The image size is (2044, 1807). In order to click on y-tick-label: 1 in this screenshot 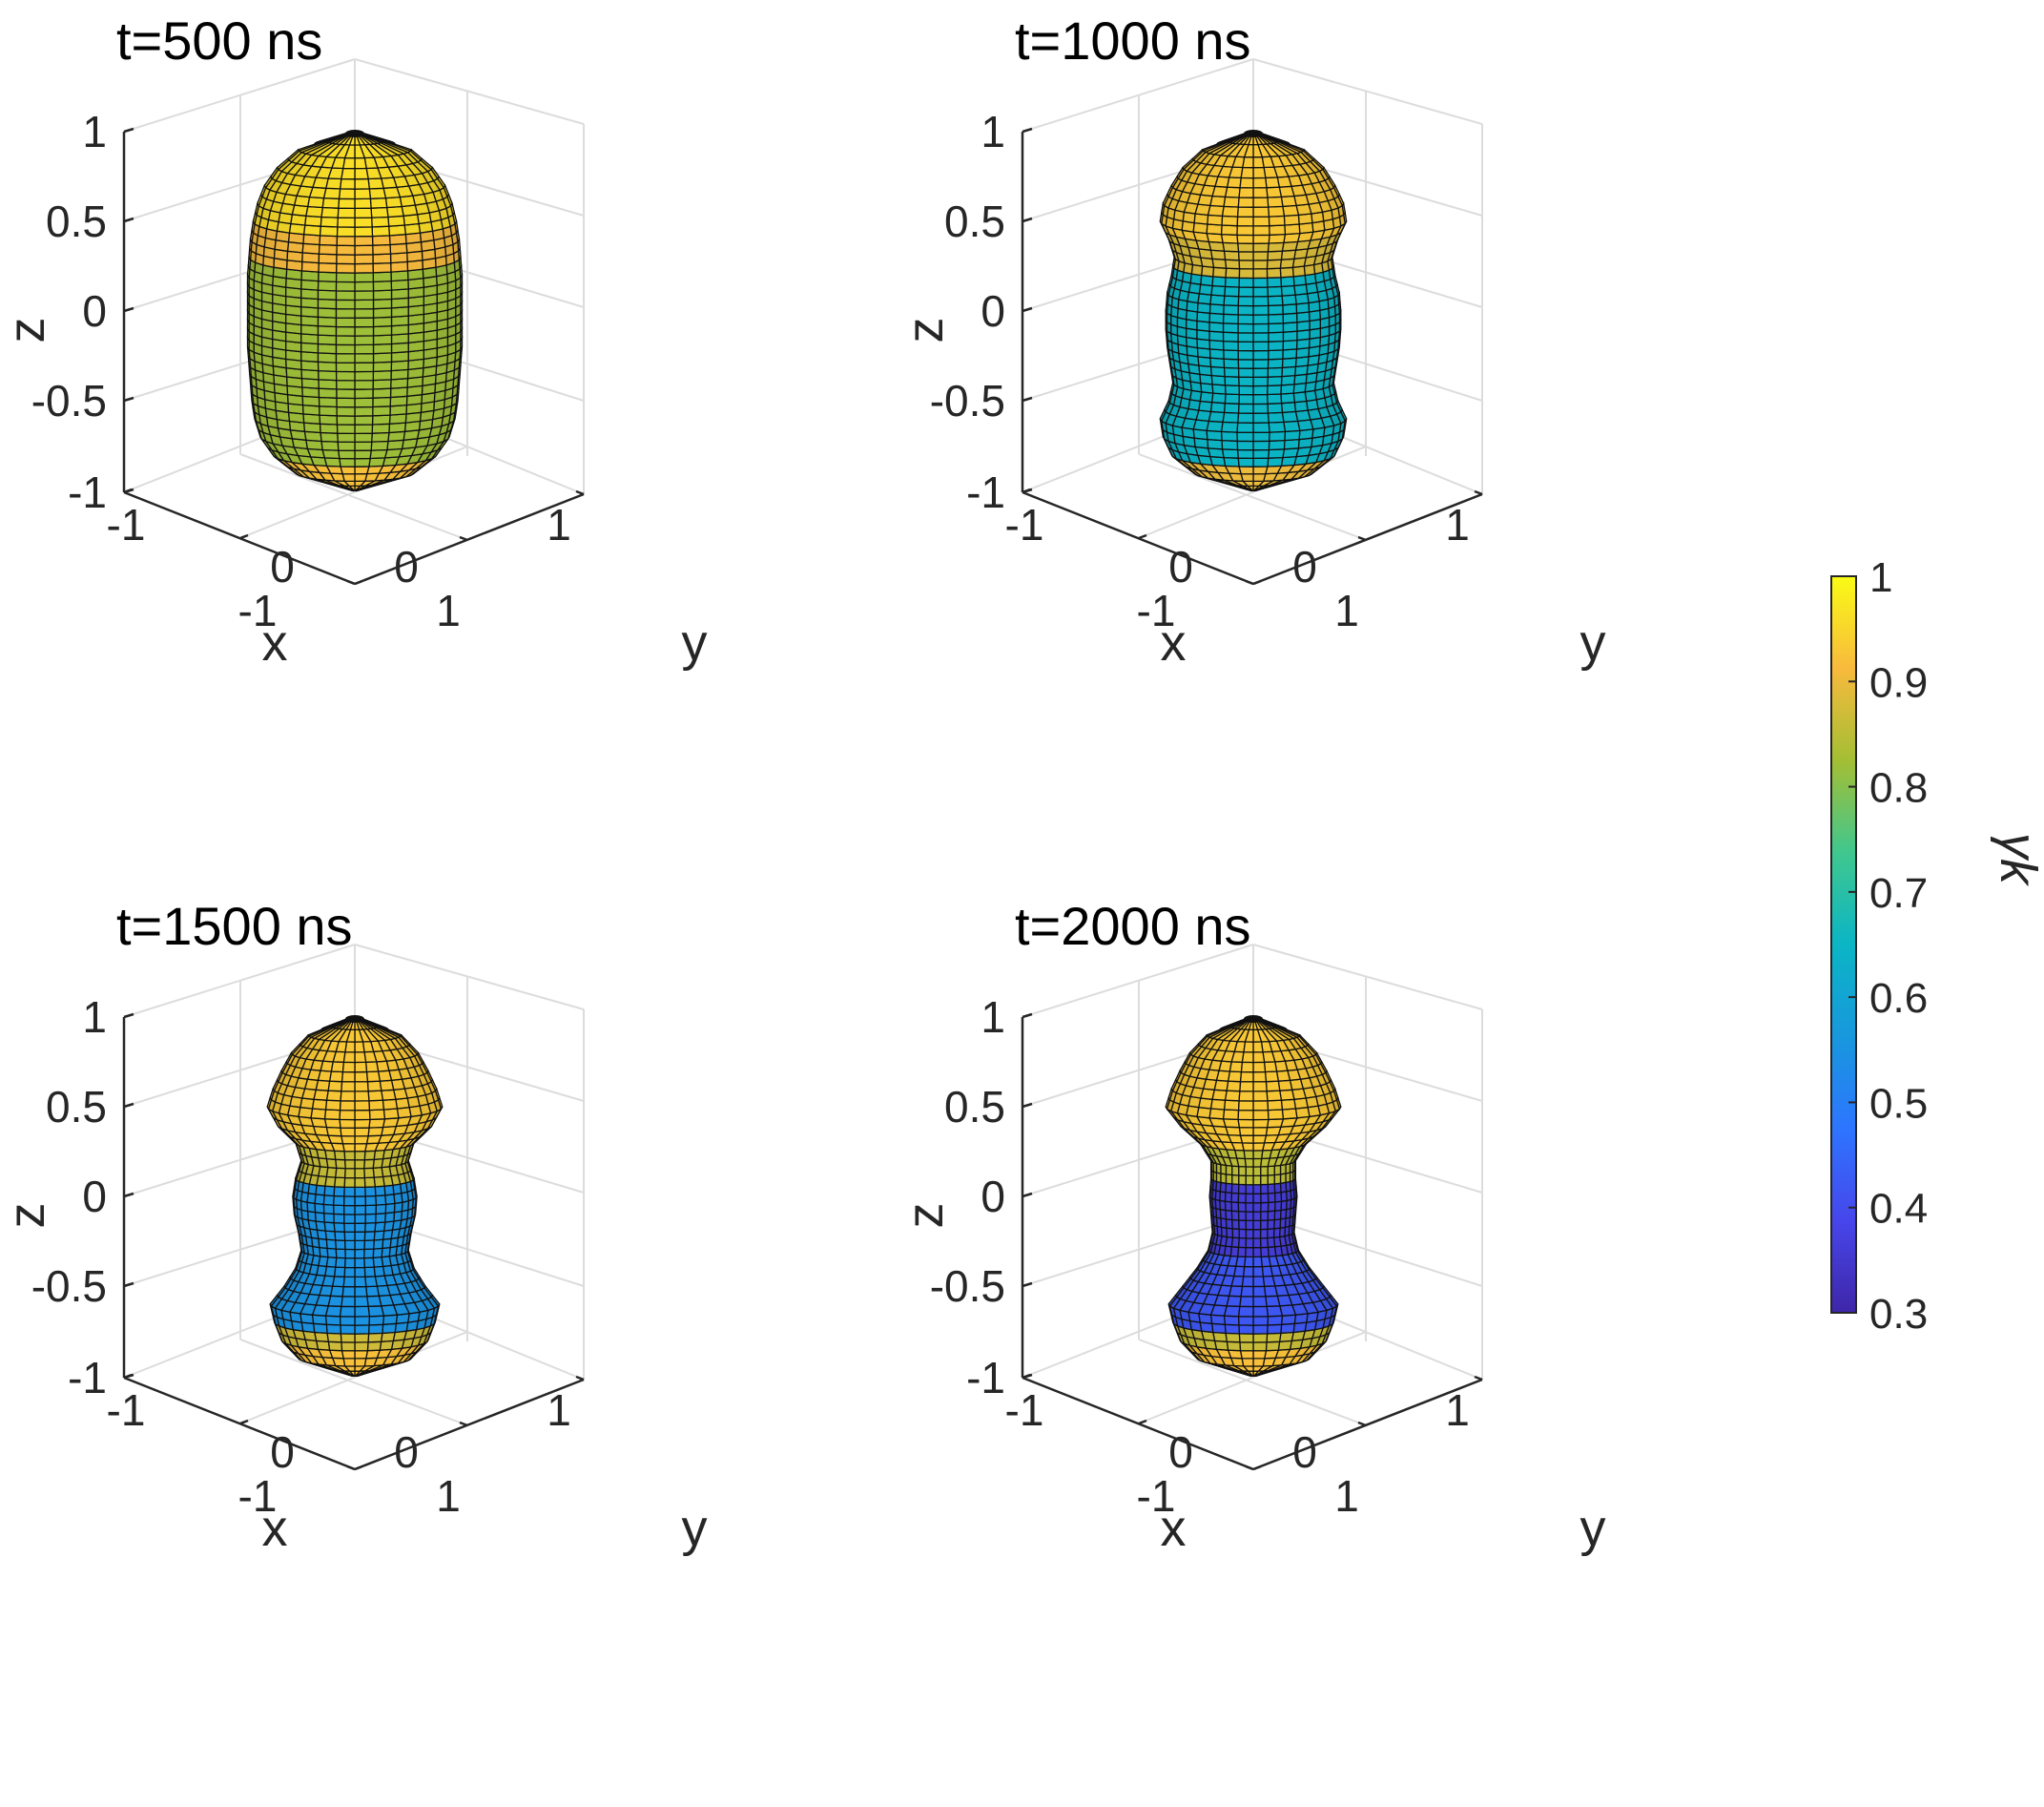, I will do `click(1457, 1410)`.